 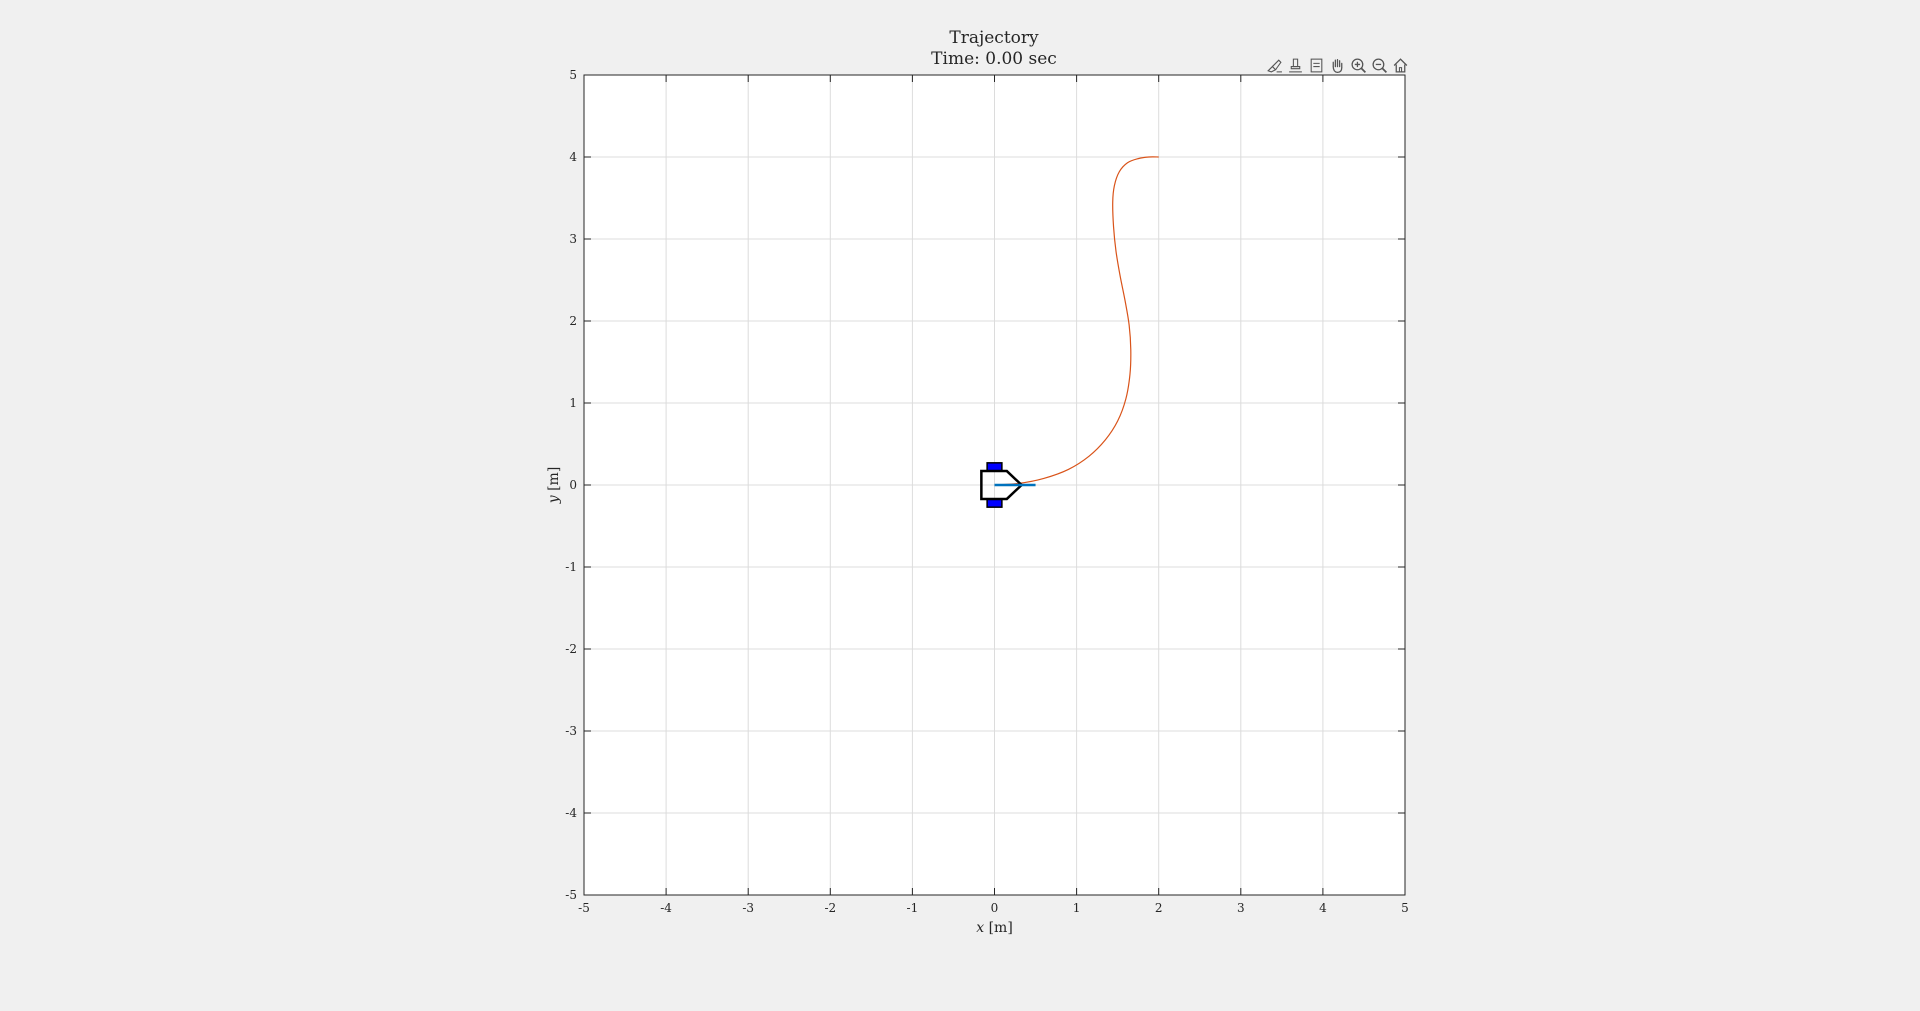 I want to click on x-tick-label: -2, so click(x=830, y=908).